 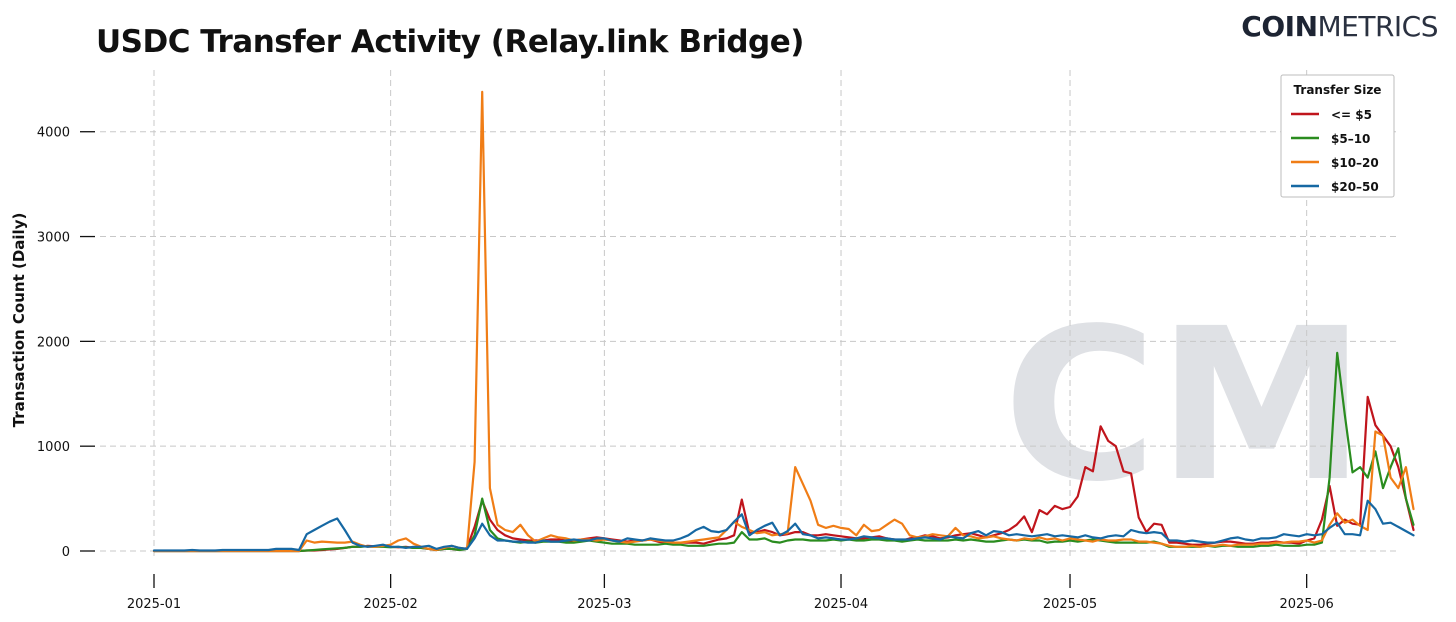 What do you see at coordinates (1351, 115) in the screenshot?
I see `legend-label: <= $5` at bounding box center [1351, 115].